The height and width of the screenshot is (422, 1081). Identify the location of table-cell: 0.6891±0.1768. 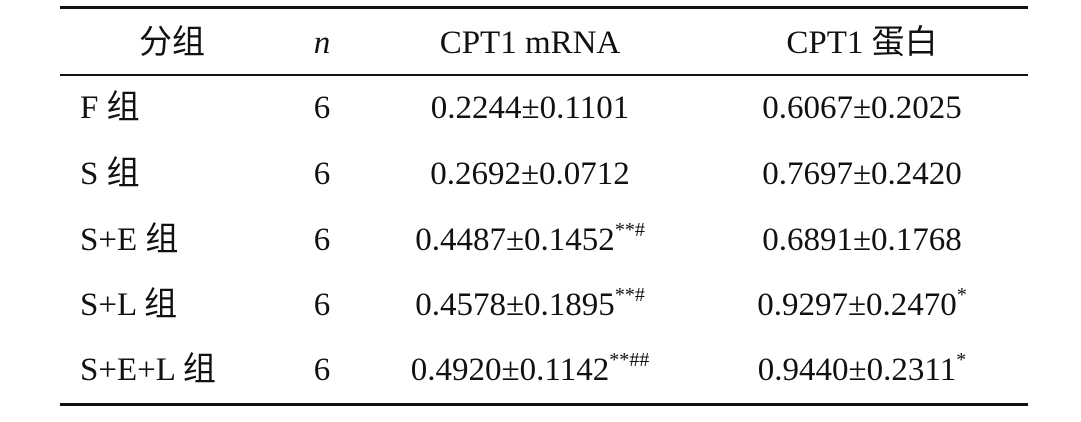
(862, 240).